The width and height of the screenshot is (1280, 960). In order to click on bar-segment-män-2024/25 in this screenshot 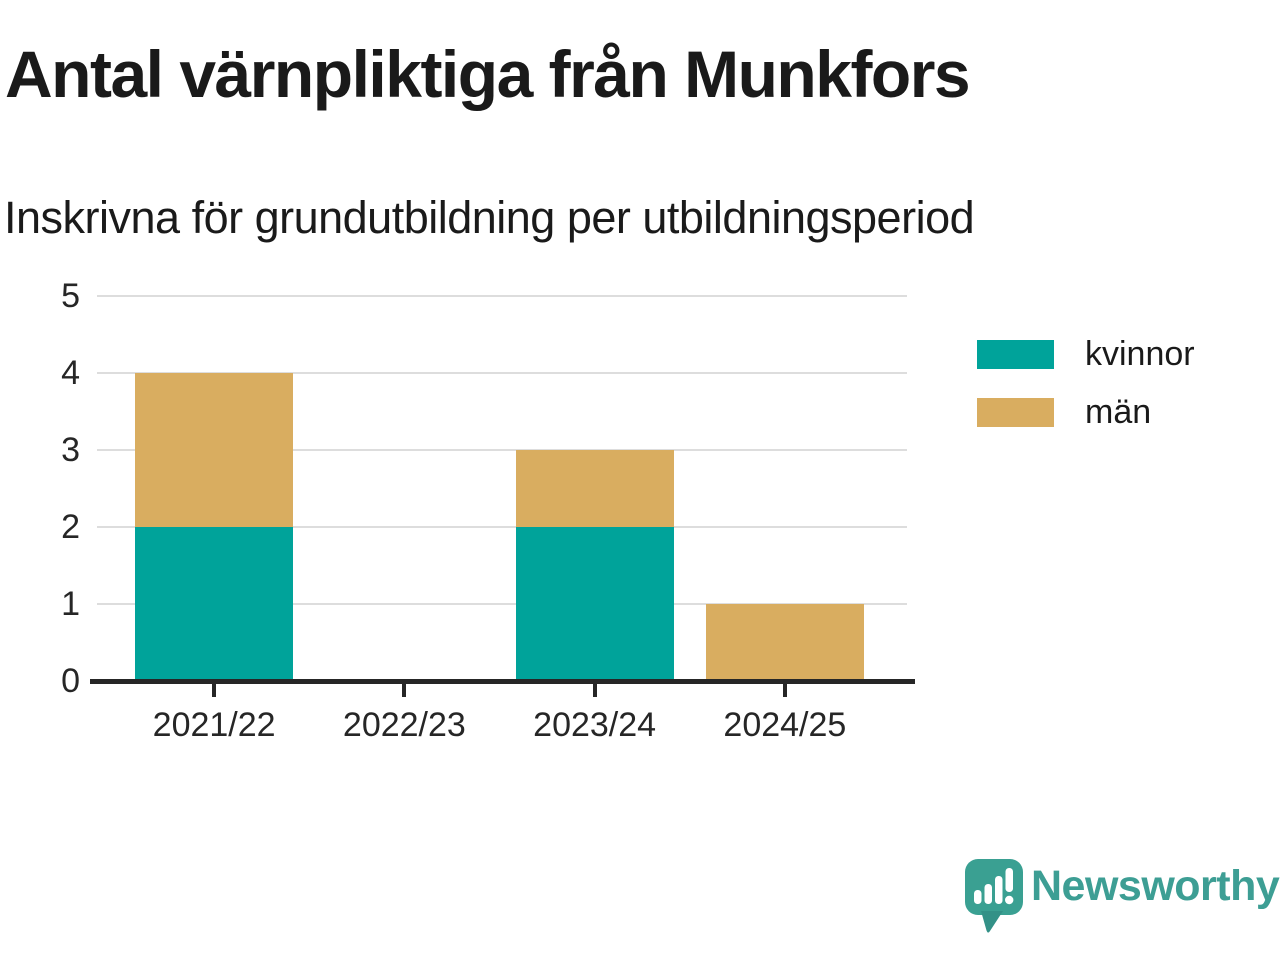, I will do `click(784, 642)`.